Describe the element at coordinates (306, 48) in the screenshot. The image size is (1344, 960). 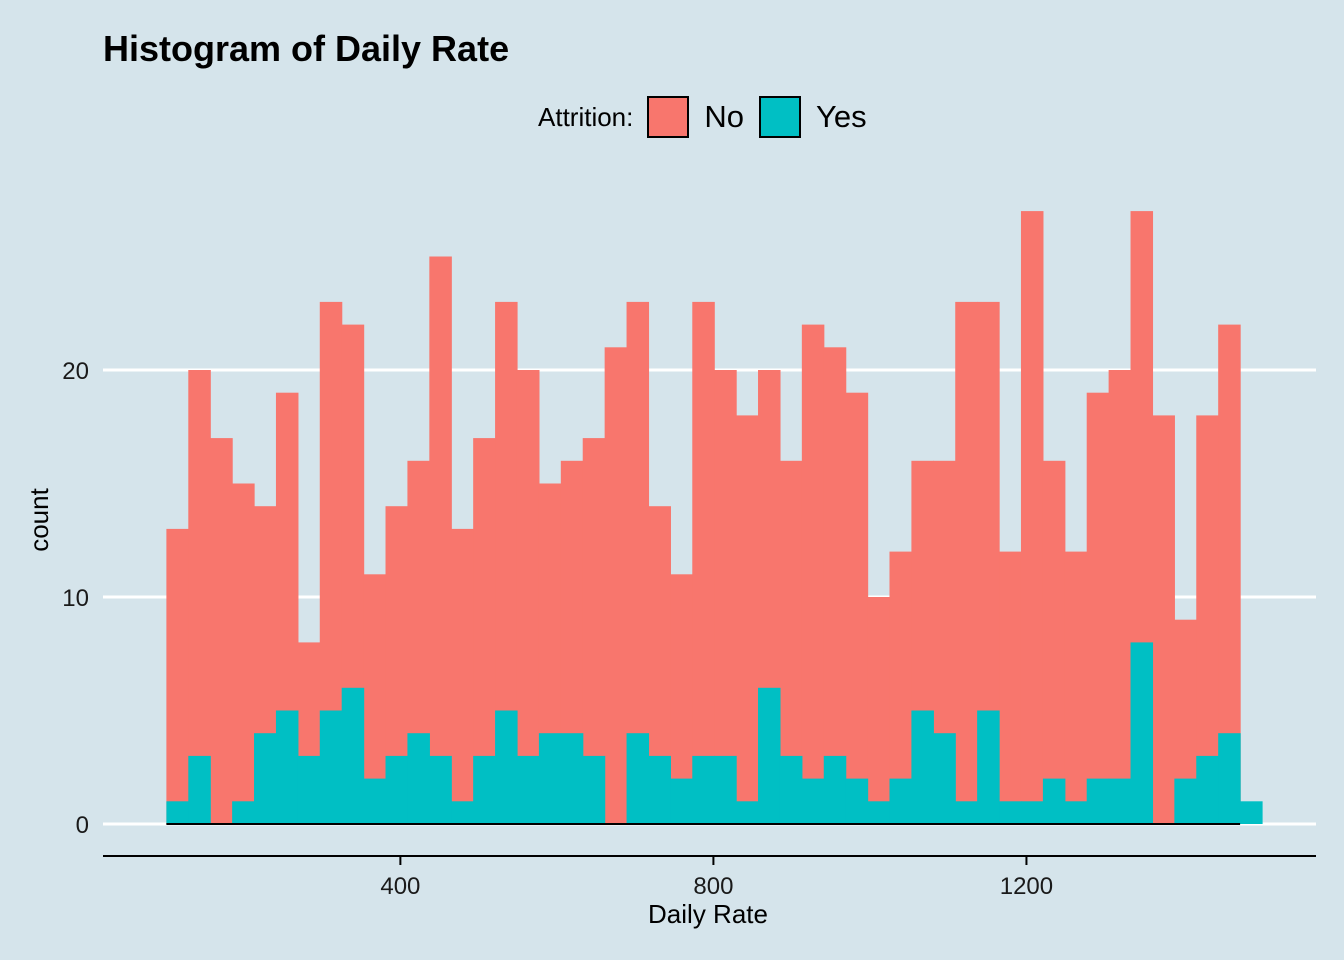
I see `chart-title: Histogram of Daily Rate` at that location.